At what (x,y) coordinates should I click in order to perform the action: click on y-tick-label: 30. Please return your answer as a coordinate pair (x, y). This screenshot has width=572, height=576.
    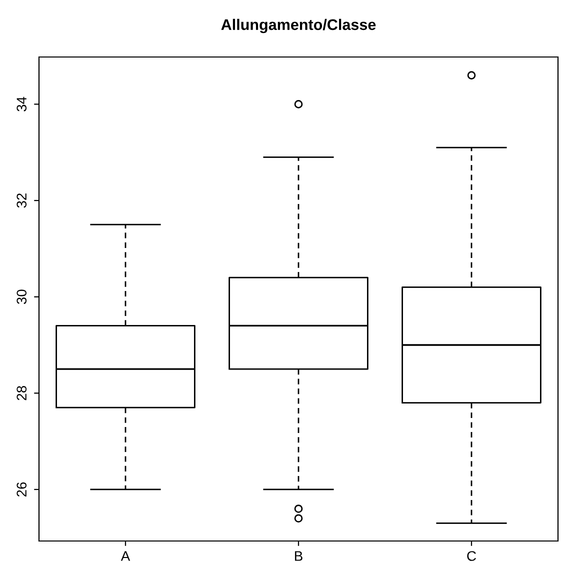
    Looking at the image, I should click on (21, 297).